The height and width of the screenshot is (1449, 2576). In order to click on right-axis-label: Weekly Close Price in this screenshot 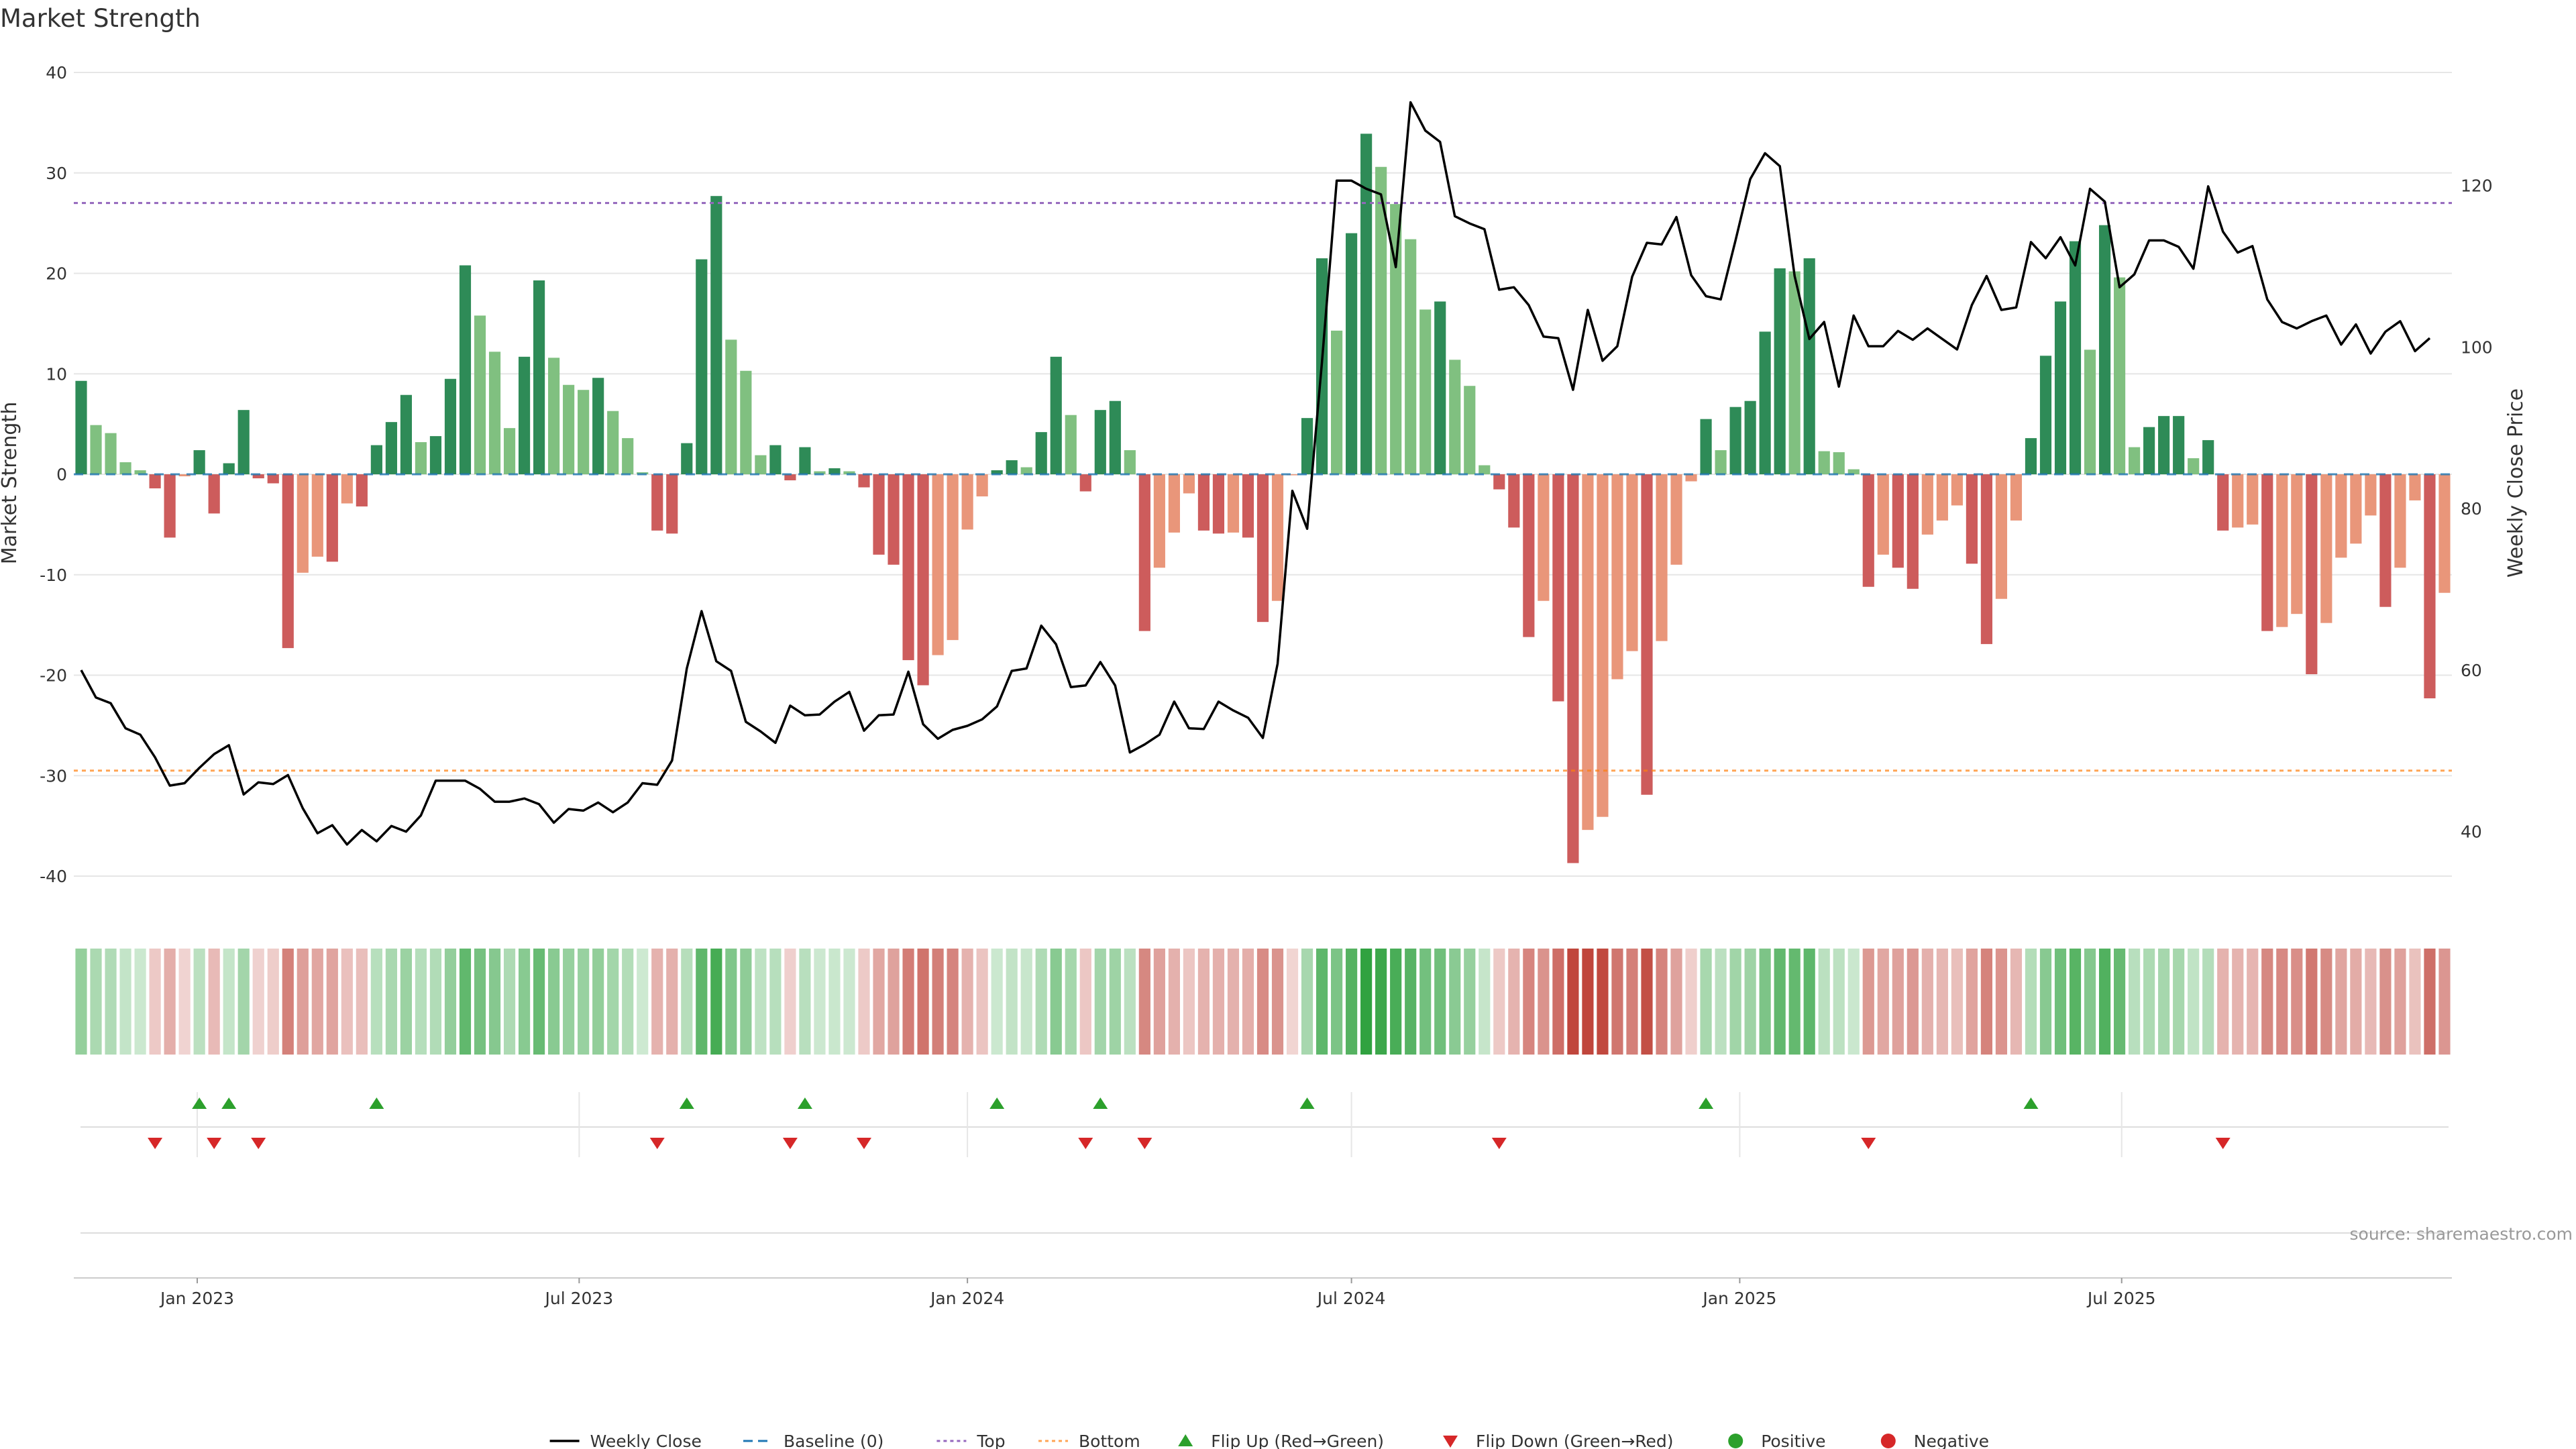, I will do `click(2516, 483)`.